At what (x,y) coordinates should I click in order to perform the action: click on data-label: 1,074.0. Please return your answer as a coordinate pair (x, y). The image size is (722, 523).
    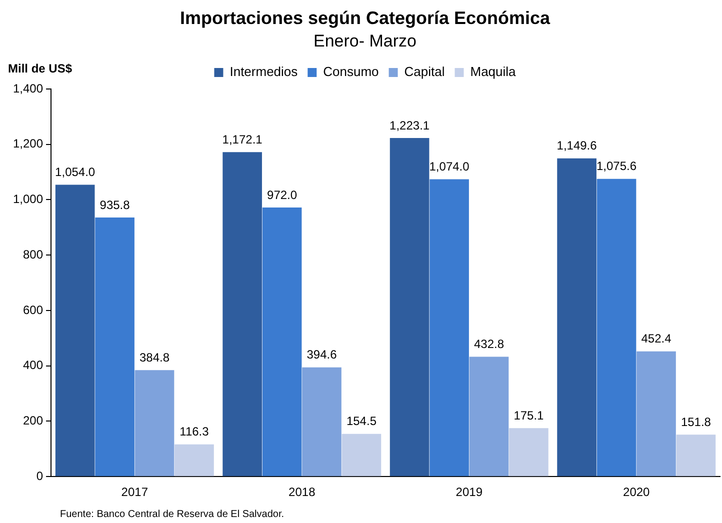
    Looking at the image, I should click on (449, 167).